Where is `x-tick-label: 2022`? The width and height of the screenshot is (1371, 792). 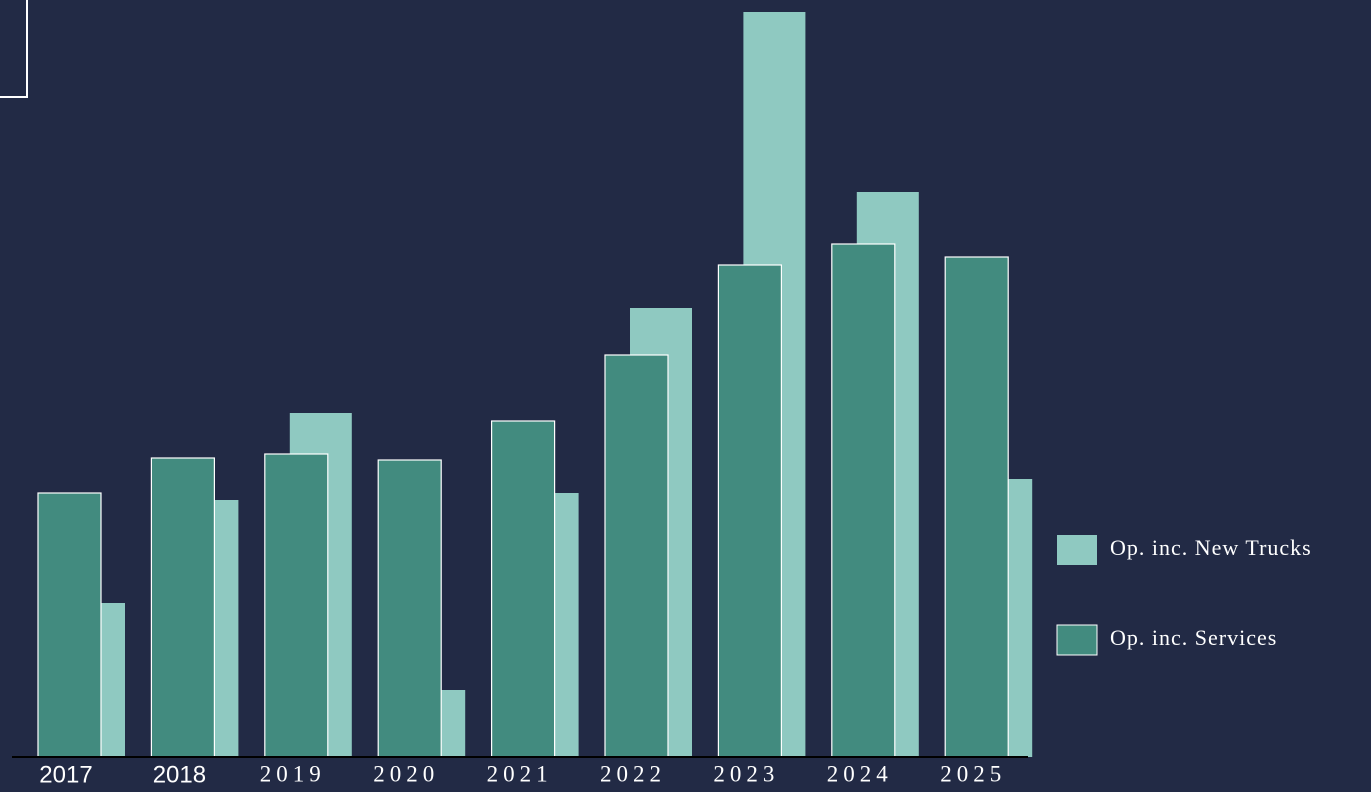 x-tick-label: 2022 is located at coordinates (633, 773).